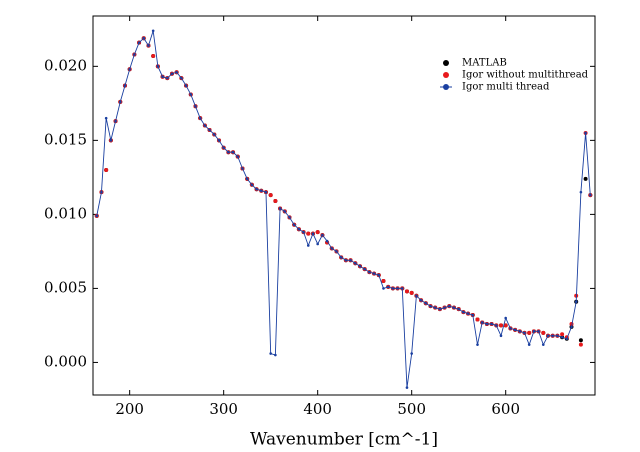 This screenshot has height=452, width=640. Describe the element at coordinates (506, 87) in the screenshot. I see `legend-label: Igor multi thread` at that location.